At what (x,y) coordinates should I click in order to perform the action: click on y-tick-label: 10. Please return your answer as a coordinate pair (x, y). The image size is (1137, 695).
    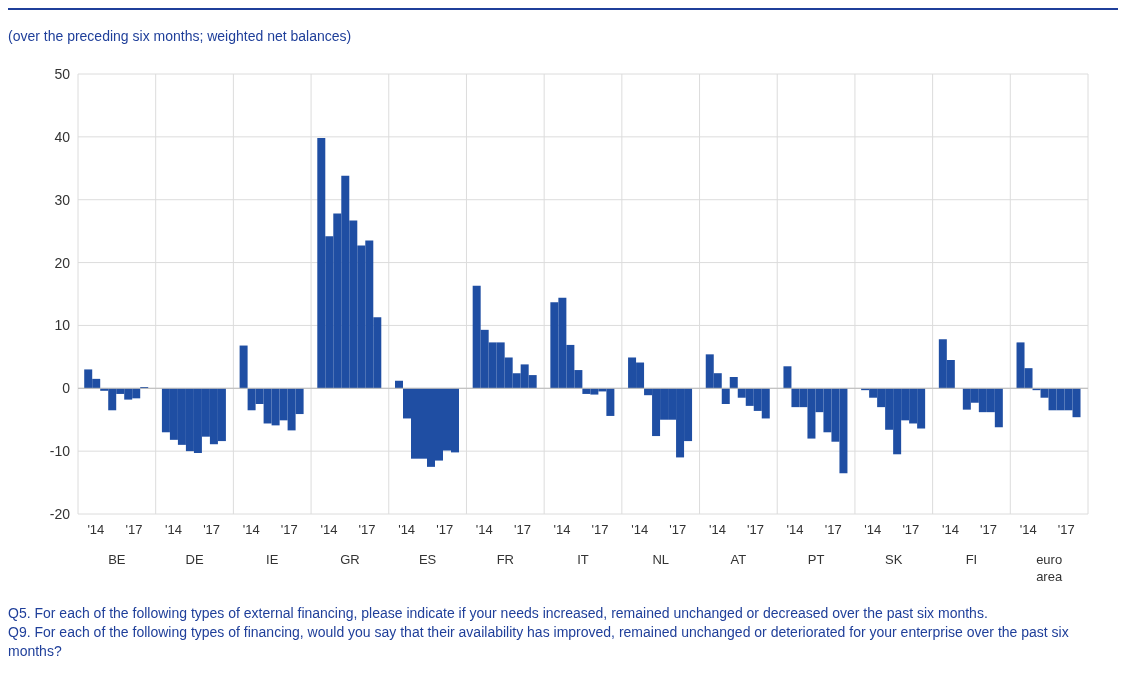
    Looking at the image, I should click on (62, 325).